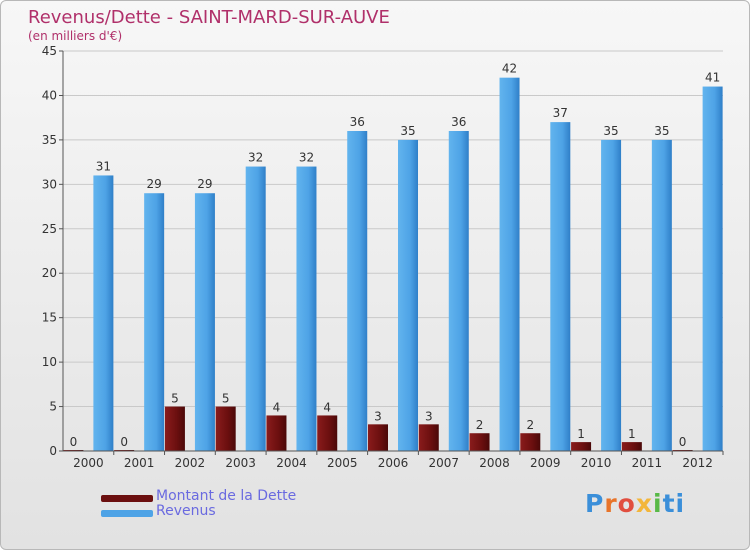  I want to click on bar-revenus-2000, so click(103, 313).